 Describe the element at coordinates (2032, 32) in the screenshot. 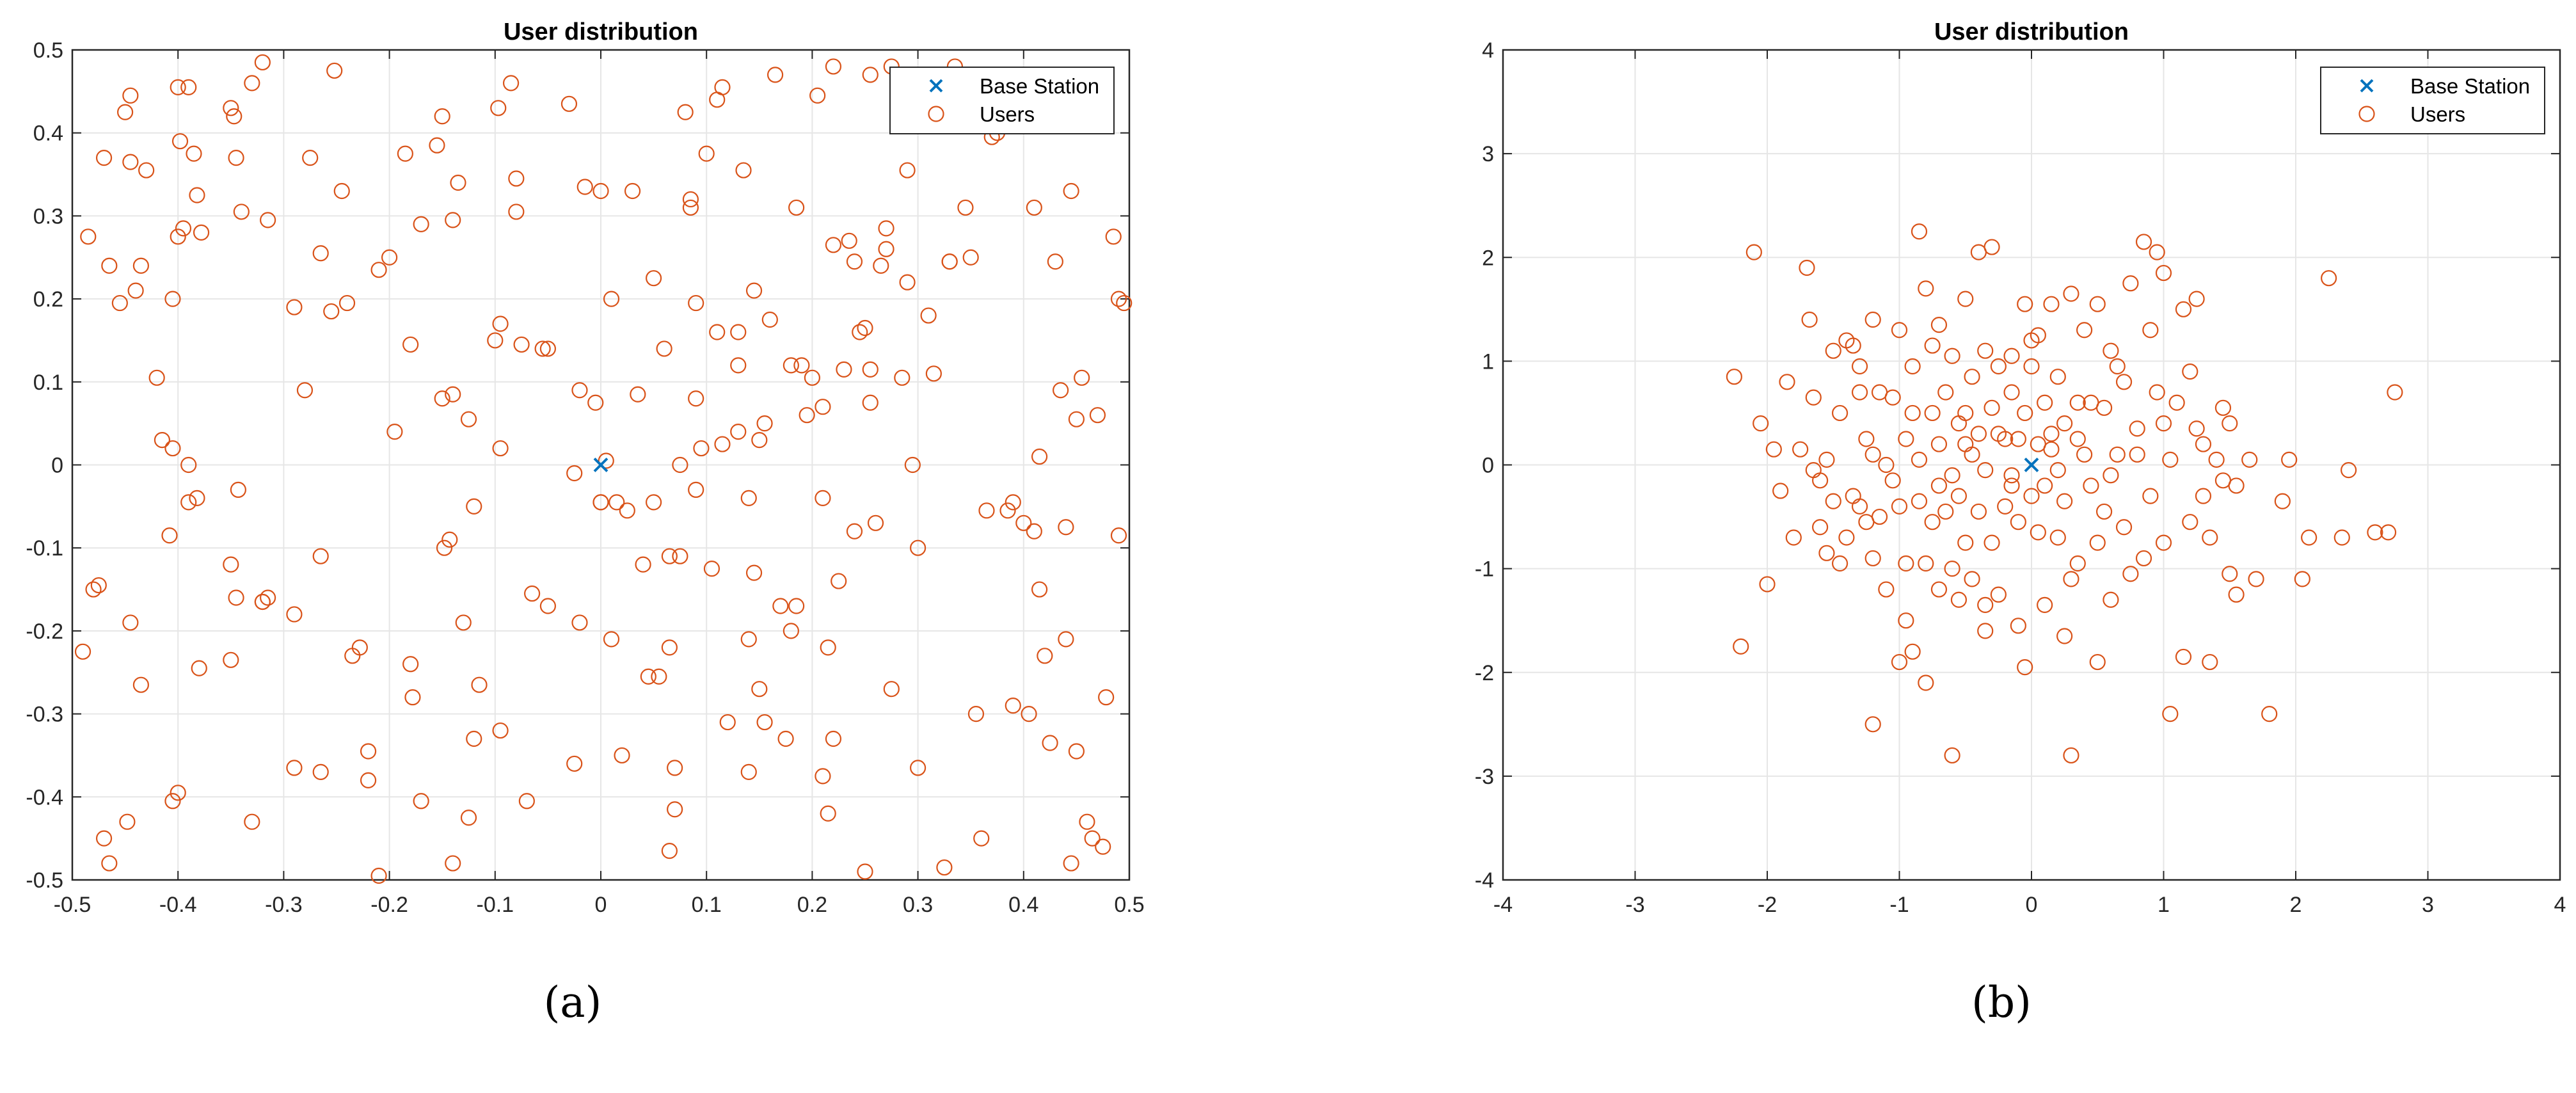

I see `chart-title: User distribution` at that location.